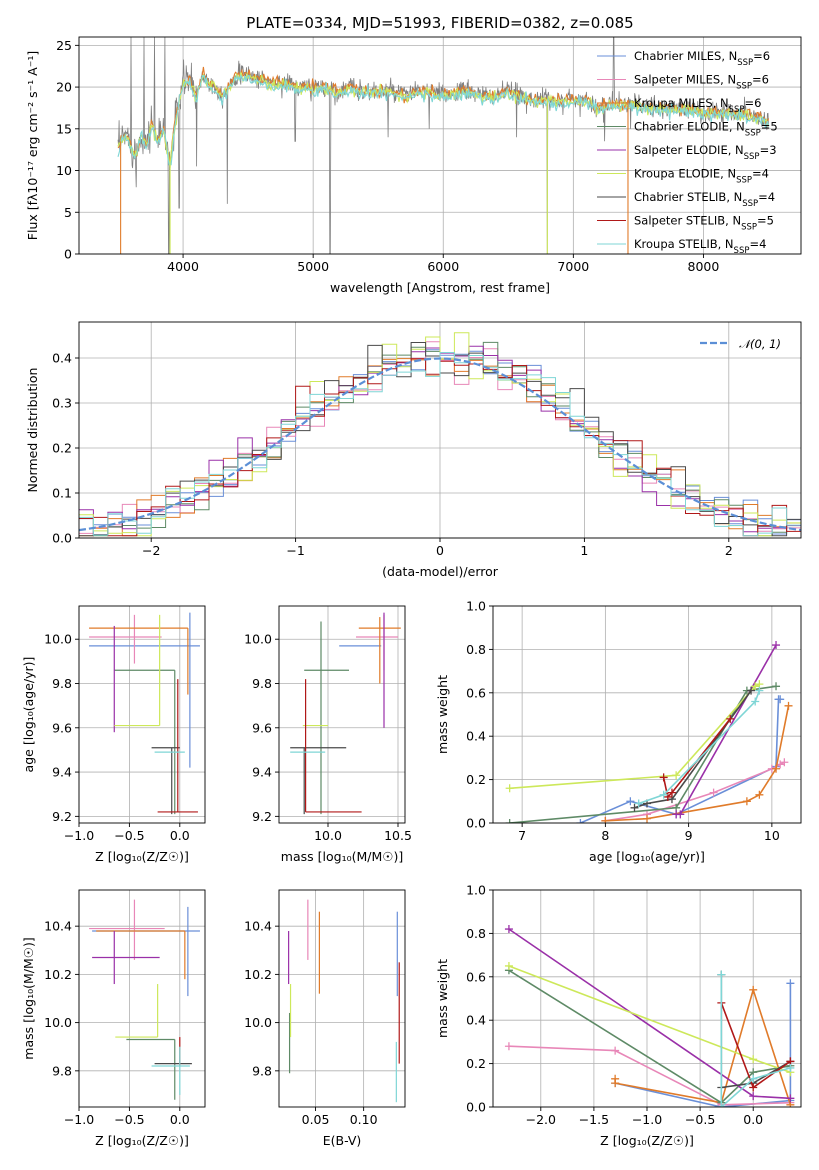 The image size is (819, 1170). What do you see at coordinates (705, 152) in the screenshot?
I see `legend-entry: Salpeter ELODIE, NSSP=3` at bounding box center [705, 152].